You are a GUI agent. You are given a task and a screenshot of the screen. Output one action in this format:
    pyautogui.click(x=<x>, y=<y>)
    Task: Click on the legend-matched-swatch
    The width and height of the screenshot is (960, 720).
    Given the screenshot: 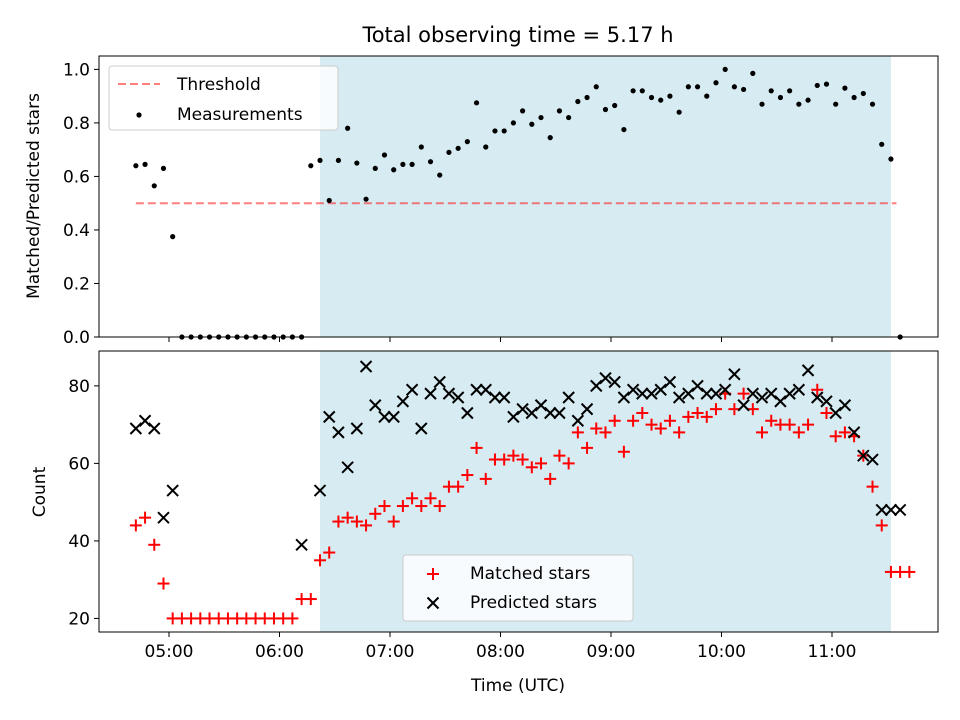 What is the action you would take?
    pyautogui.click(x=433, y=574)
    